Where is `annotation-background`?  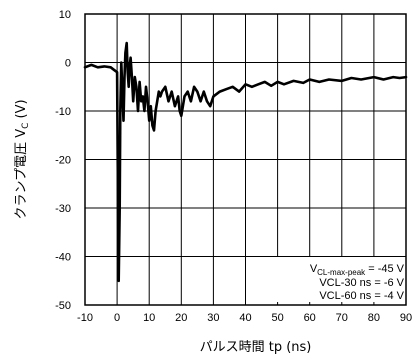 annotation-background is located at coordinates (338, 279).